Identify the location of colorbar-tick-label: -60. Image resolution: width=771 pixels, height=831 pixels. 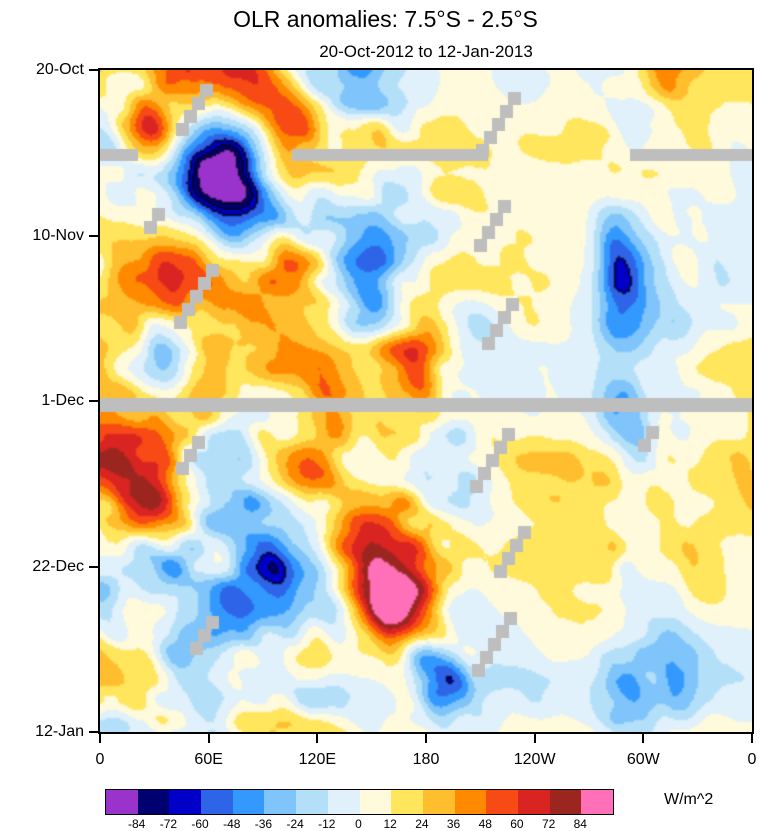
(200, 824).